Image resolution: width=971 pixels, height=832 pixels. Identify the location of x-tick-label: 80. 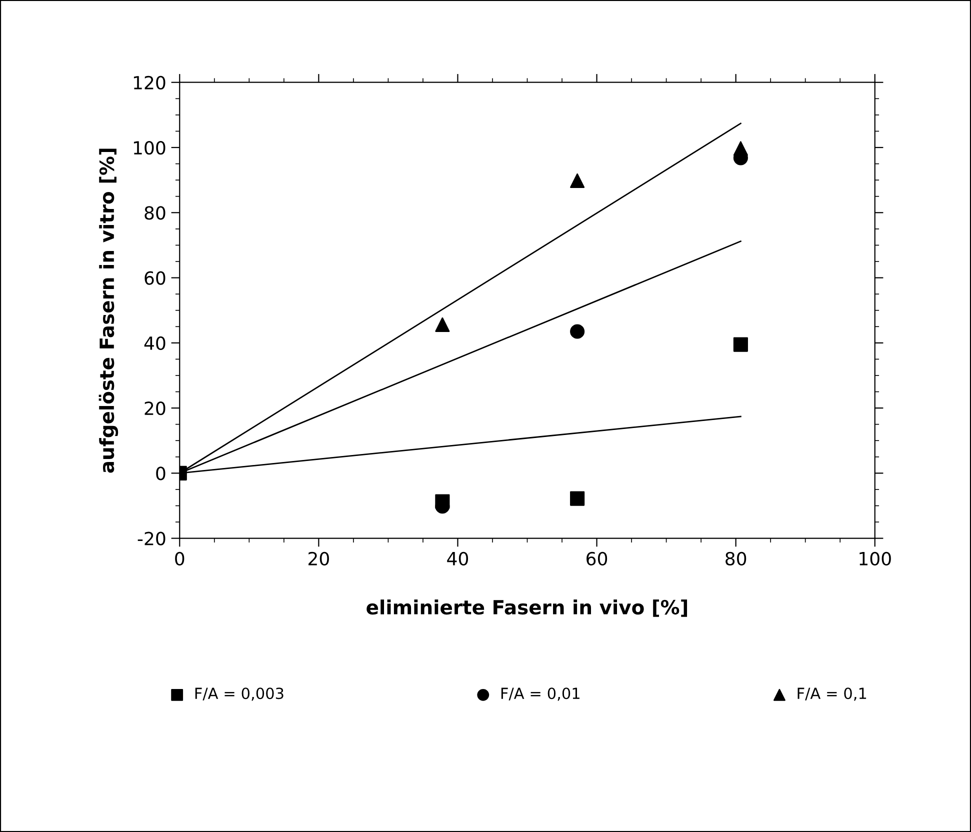
(736, 559).